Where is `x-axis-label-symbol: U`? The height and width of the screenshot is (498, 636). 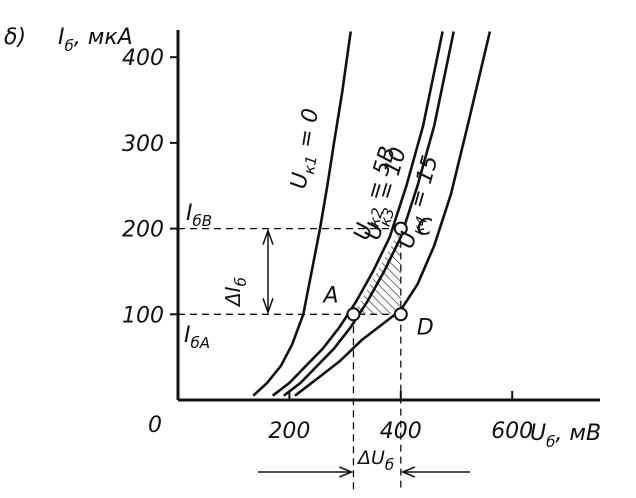 x-axis-label-symbol: U is located at coordinates (538, 433).